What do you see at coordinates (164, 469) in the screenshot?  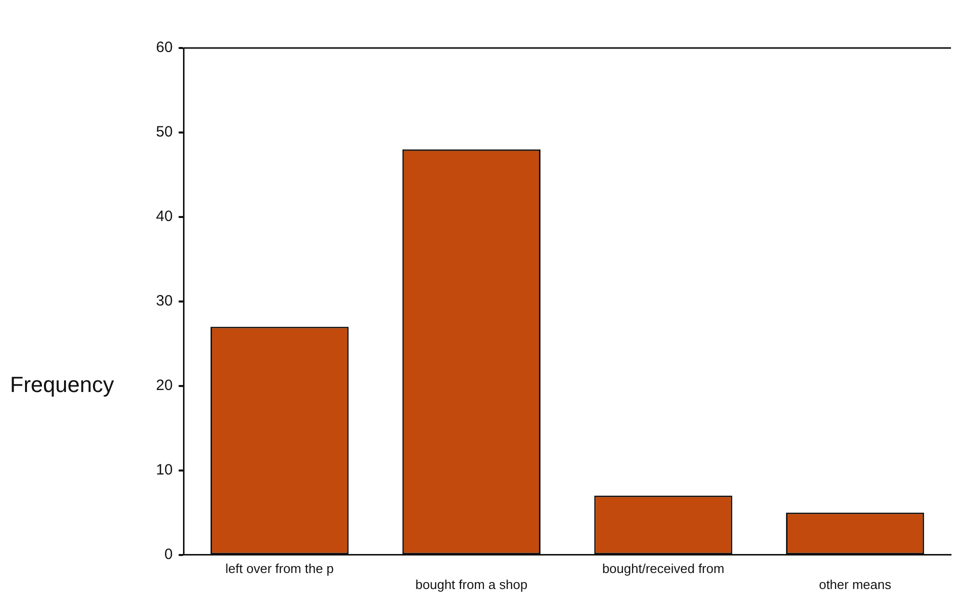 I see `y-tick-label: 10` at bounding box center [164, 469].